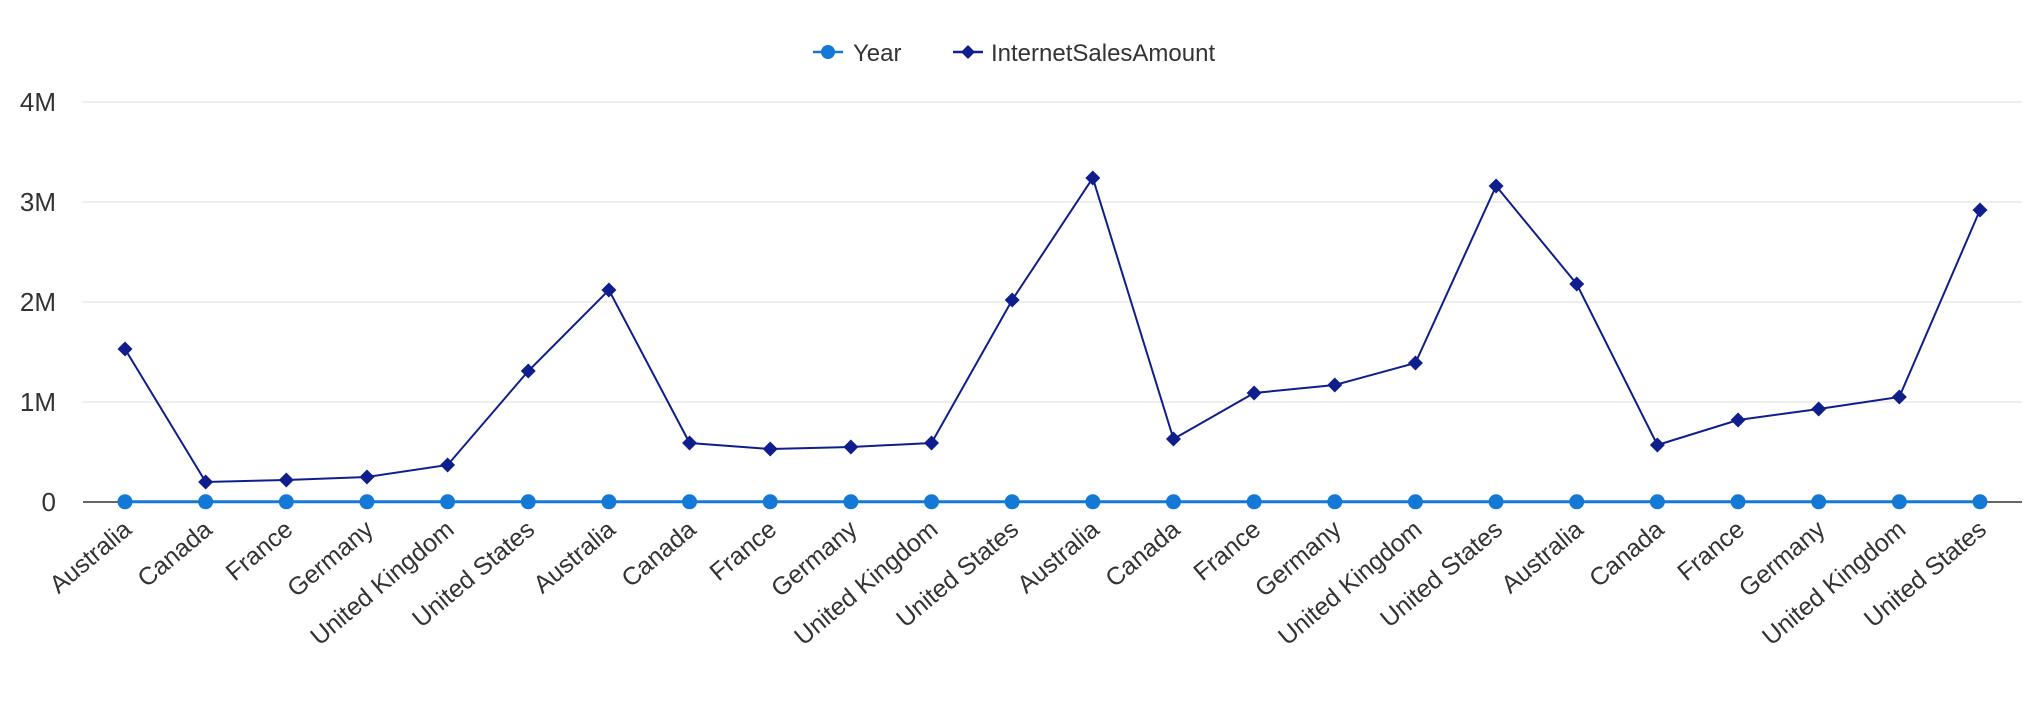 The image size is (2042, 717). I want to click on y-tick-label: 0, so click(49, 502).